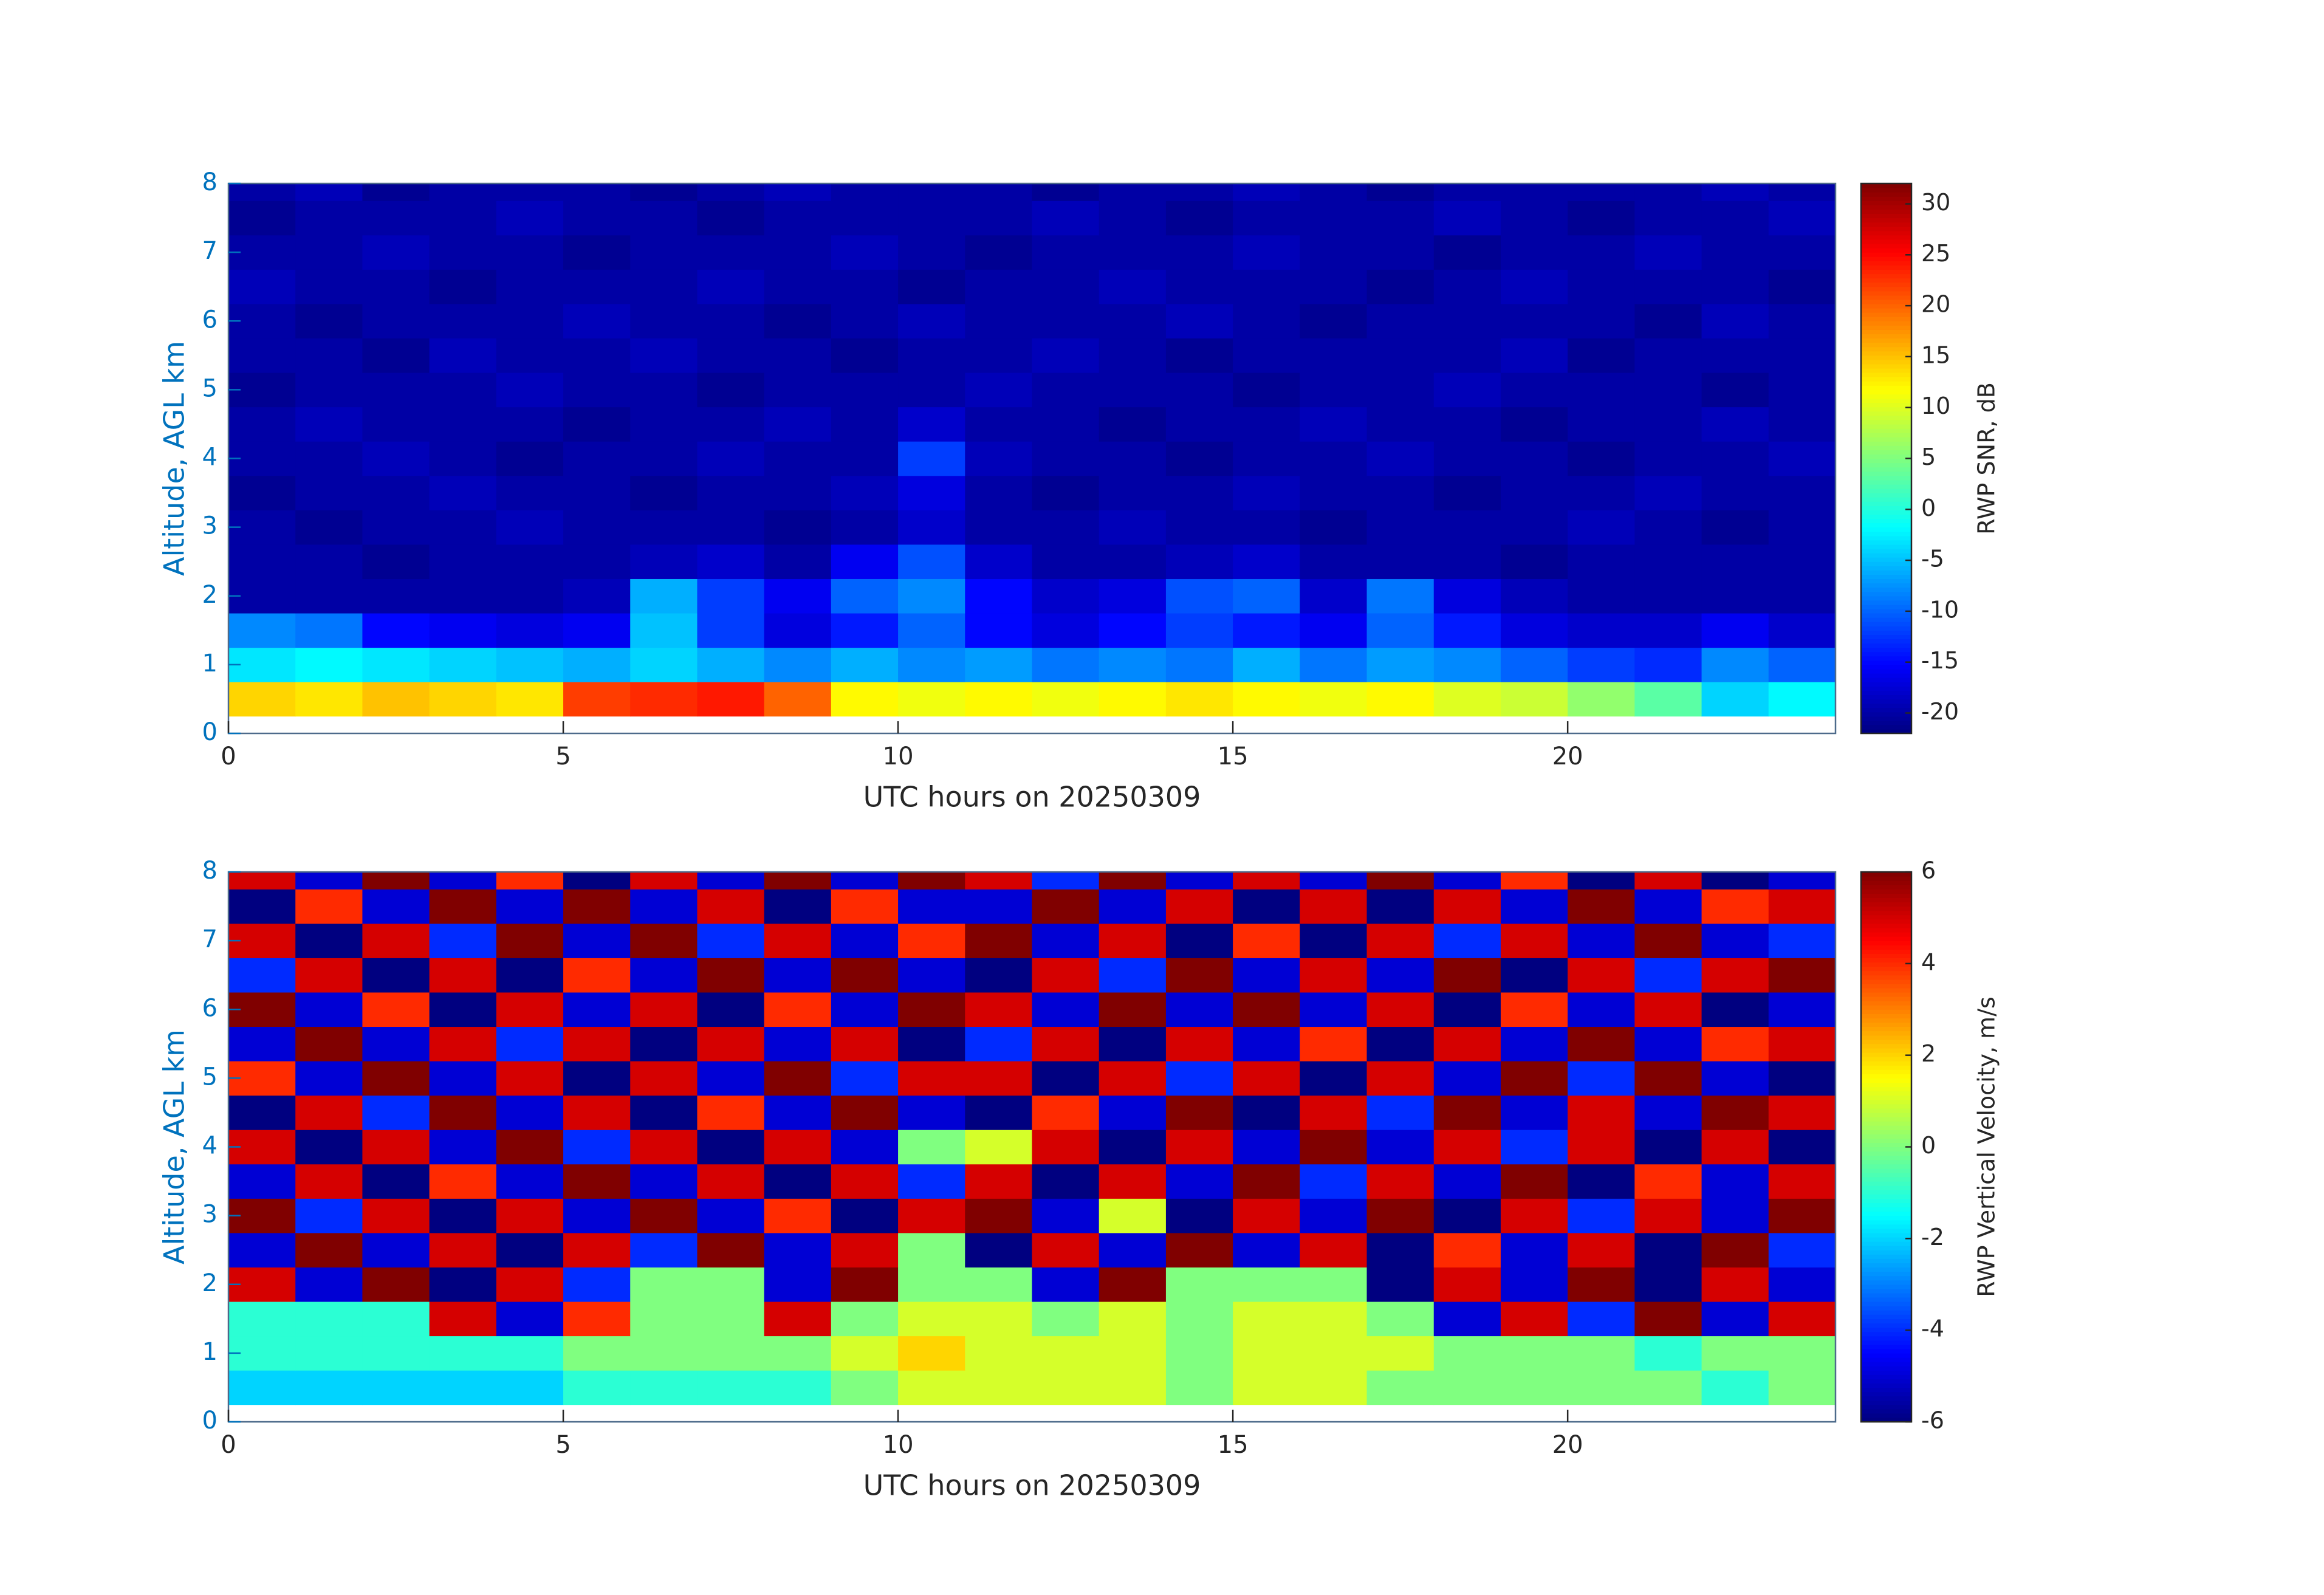 This screenshot has height=1595, width=2324. I want to click on y-tick-label: 4, so click(210, 458).